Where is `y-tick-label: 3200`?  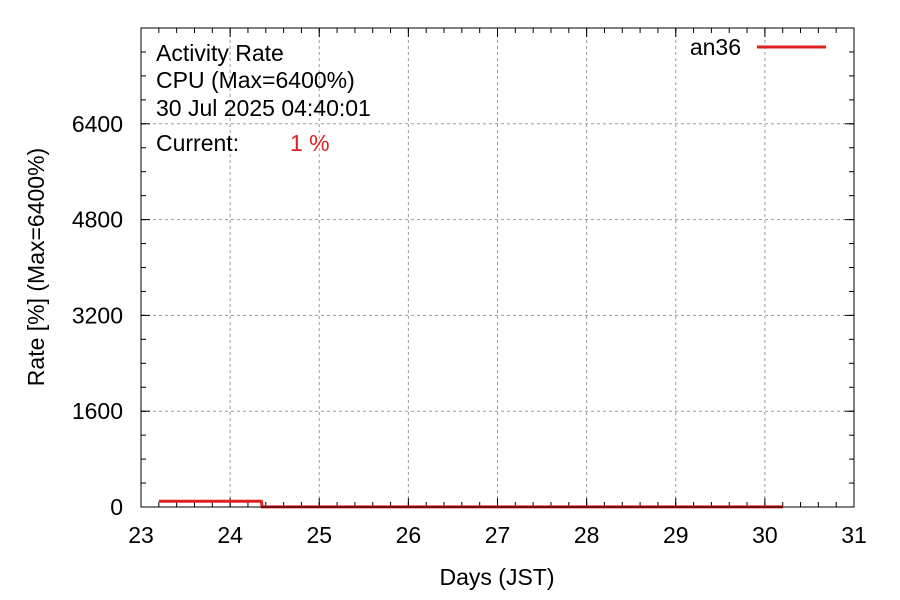
y-tick-label: 3200 is located at coordinates (97, 315).